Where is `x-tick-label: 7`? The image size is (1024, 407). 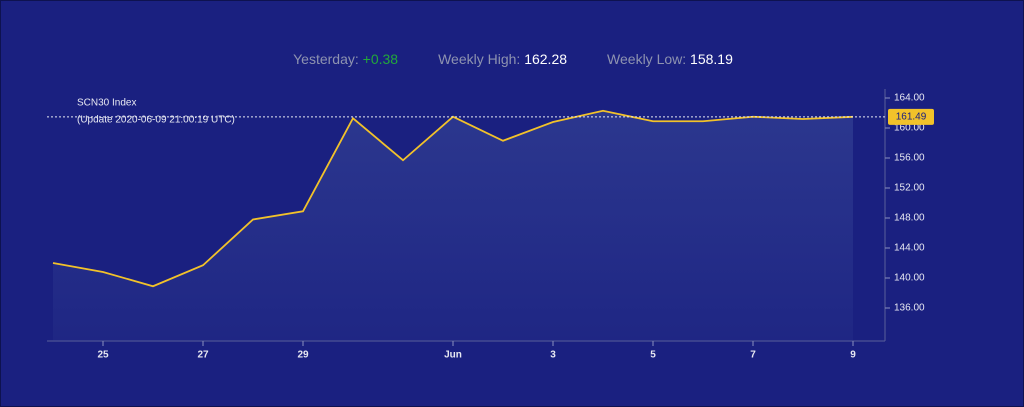
x-tick-label: 7 is located at coordinates (753, 355).